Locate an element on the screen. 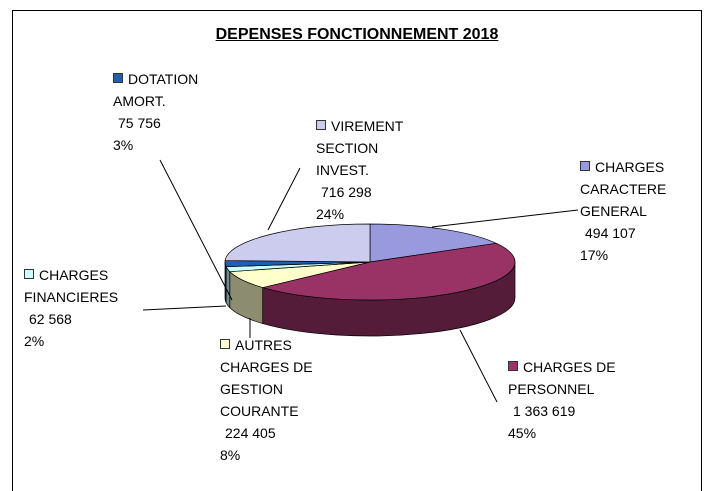  value-label: 75 756 is located at coordinates (139, 123).